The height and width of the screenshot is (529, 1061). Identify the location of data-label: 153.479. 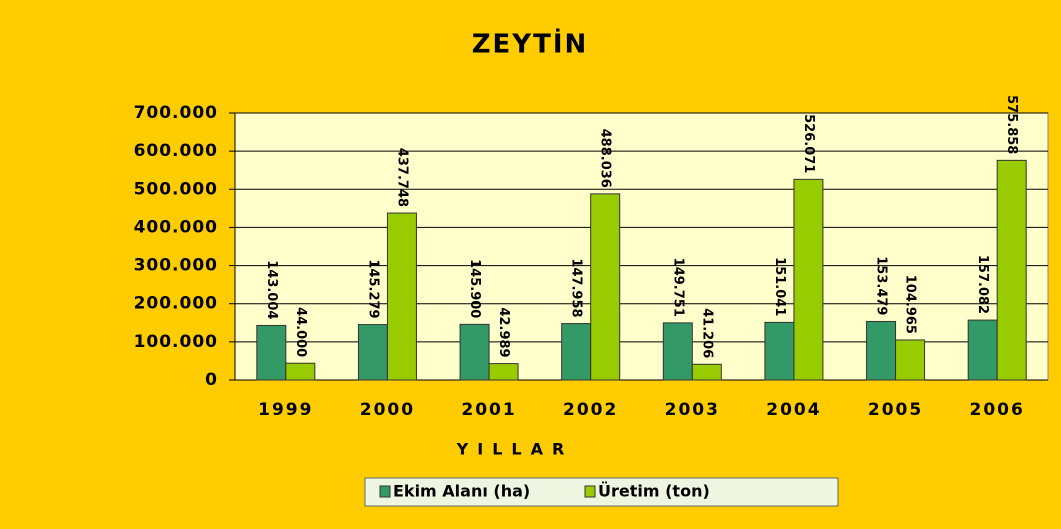
(881, 285).